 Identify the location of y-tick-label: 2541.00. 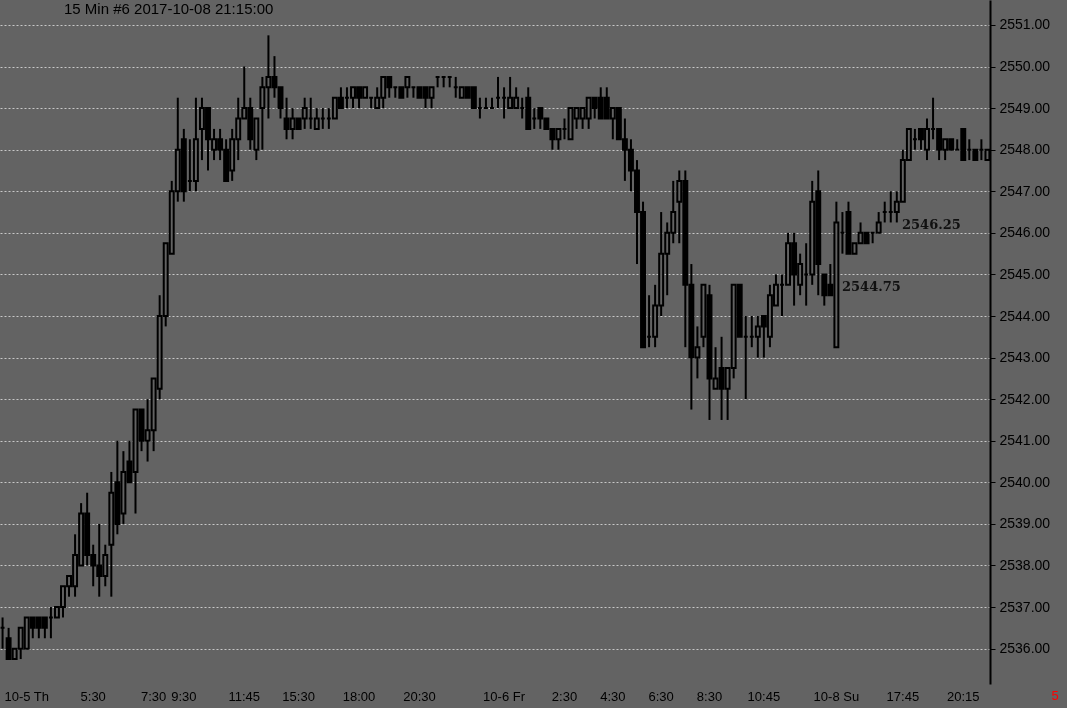
(1025, 440).